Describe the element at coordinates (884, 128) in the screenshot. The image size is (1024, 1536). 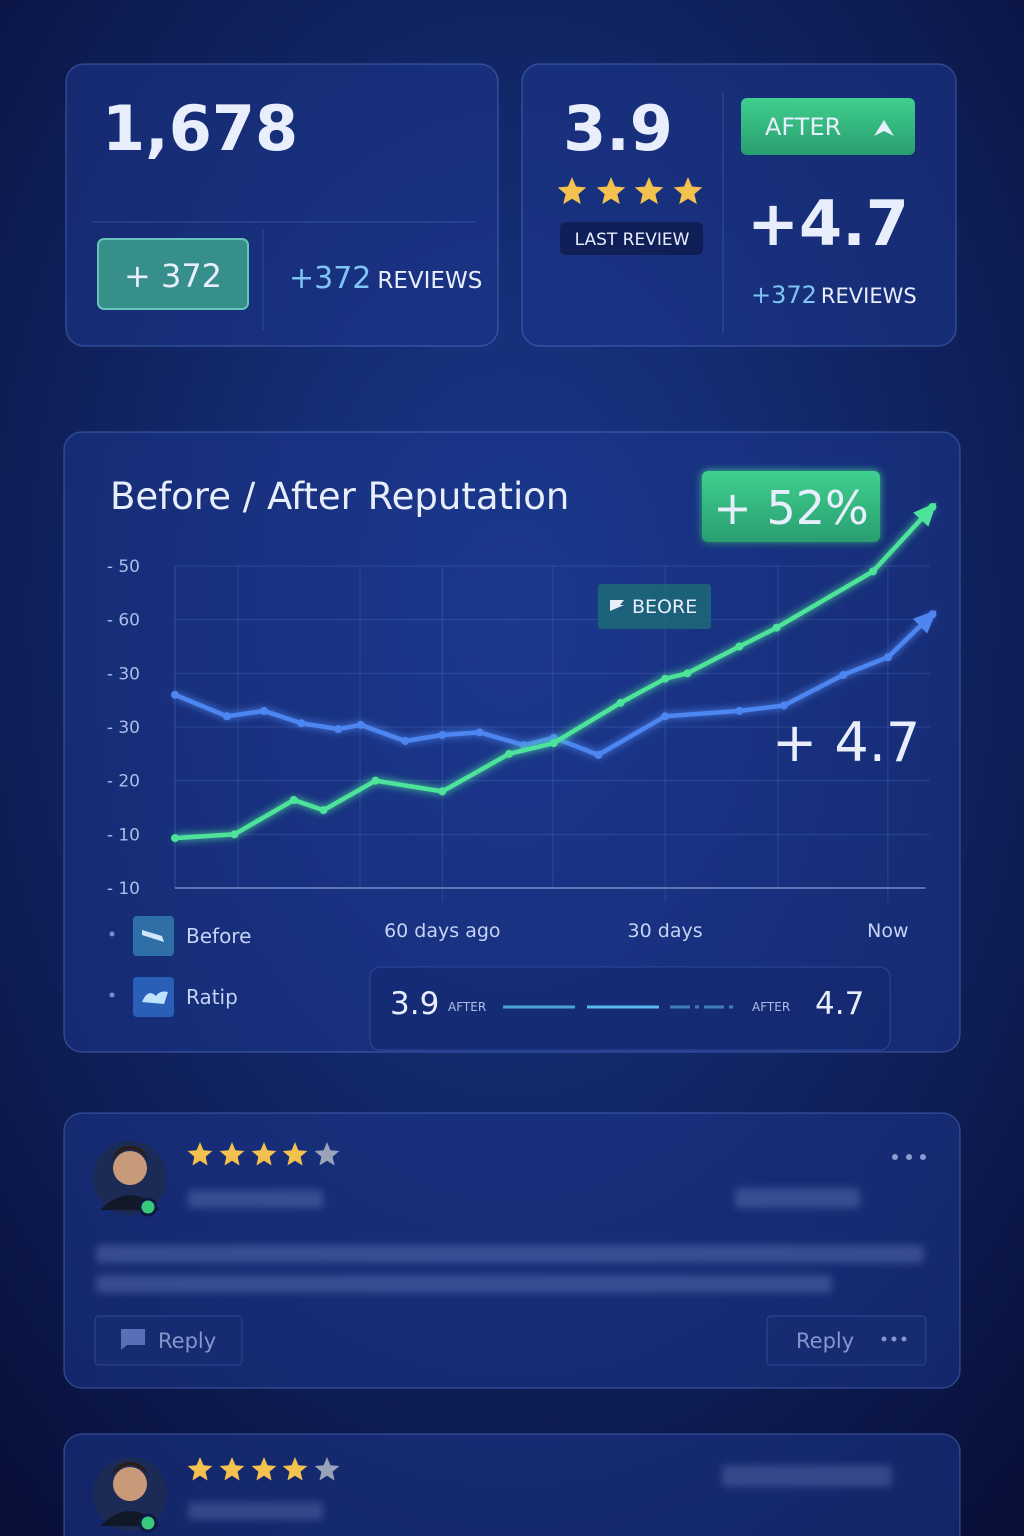
I see `up-arrow-icon` at that location.